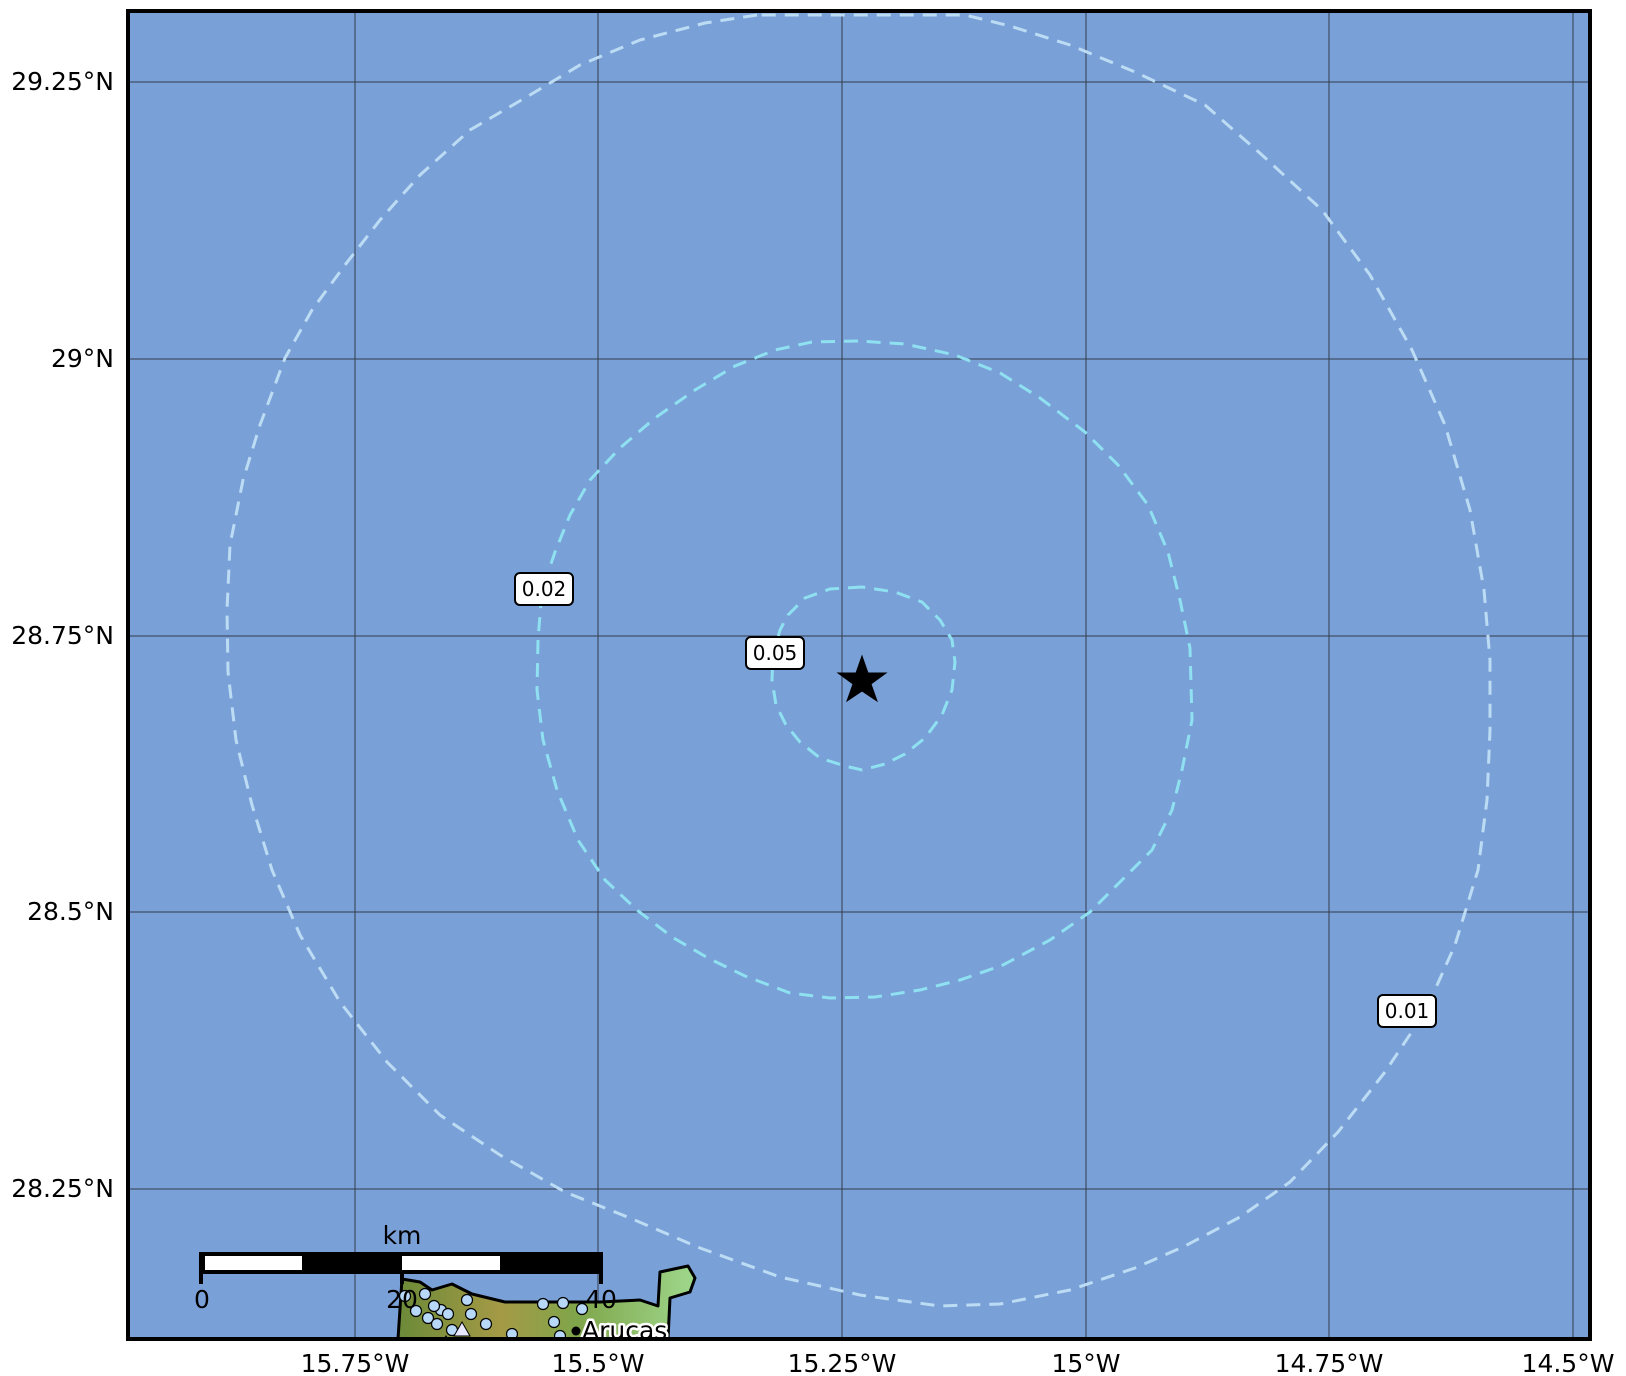 This screenshot has width=1626, height=1376. Describe the element at coordinates (576, 1331) in the screenshot. I see `city-marker` at that location.